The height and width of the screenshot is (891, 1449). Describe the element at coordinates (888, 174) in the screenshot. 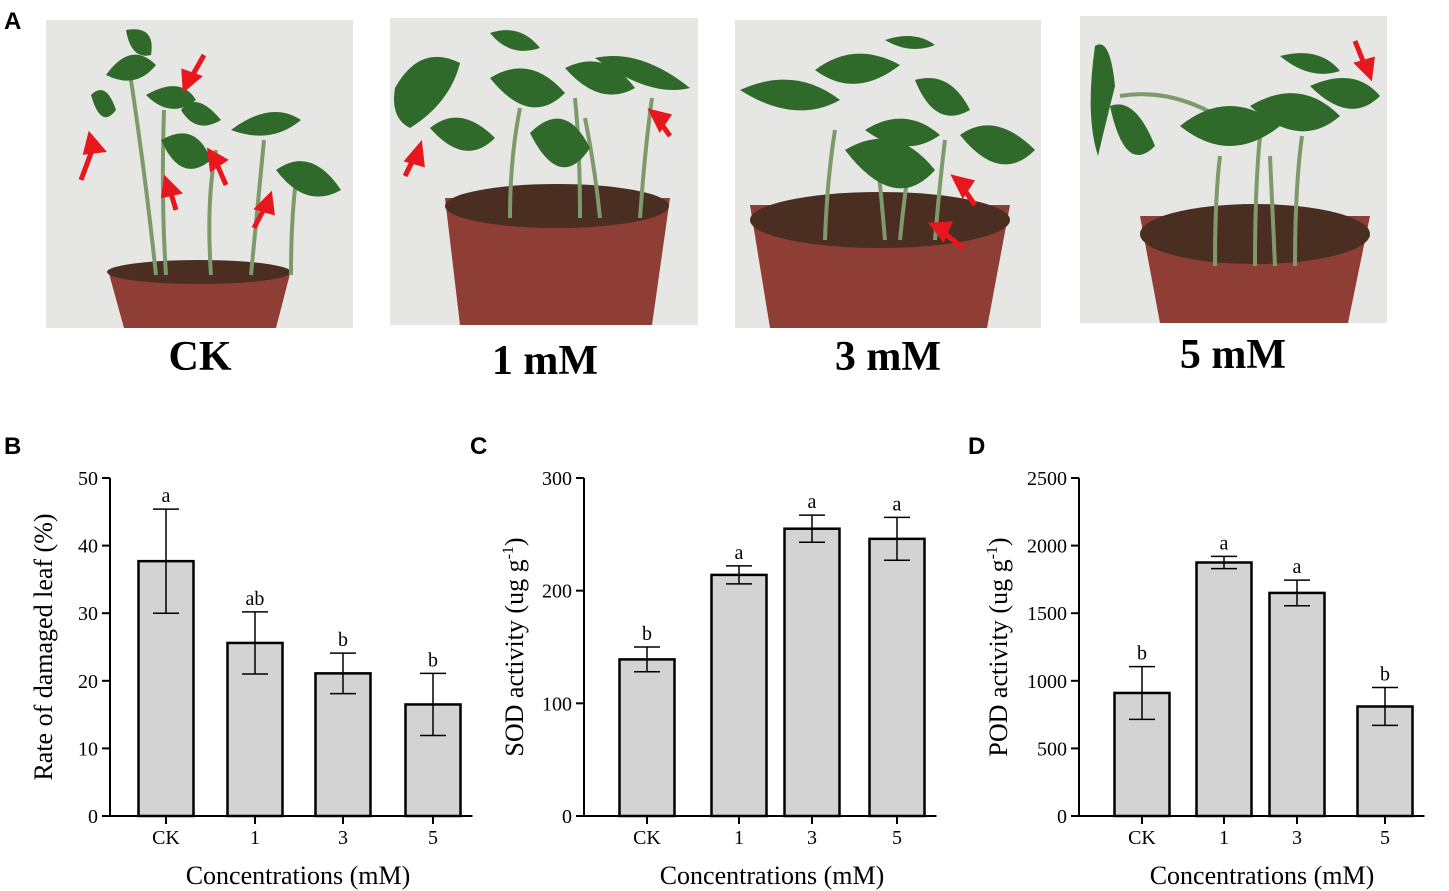

I see `plant-photo-3mm` at that location.